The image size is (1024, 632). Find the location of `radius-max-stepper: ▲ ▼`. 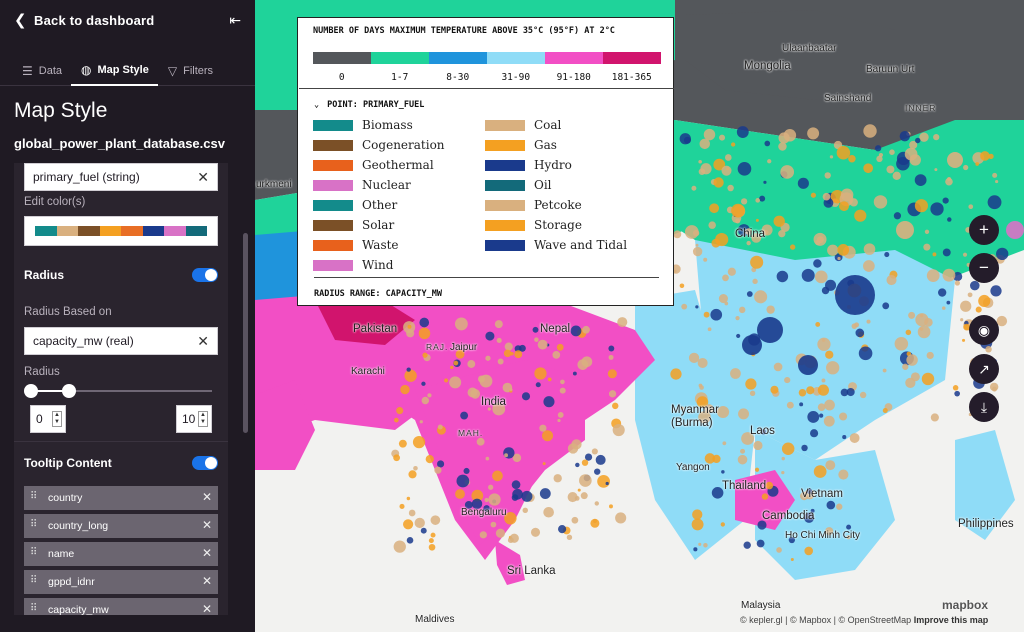

radius-max-stepper: ▲ ▼ is located at coordinates (203, 419).